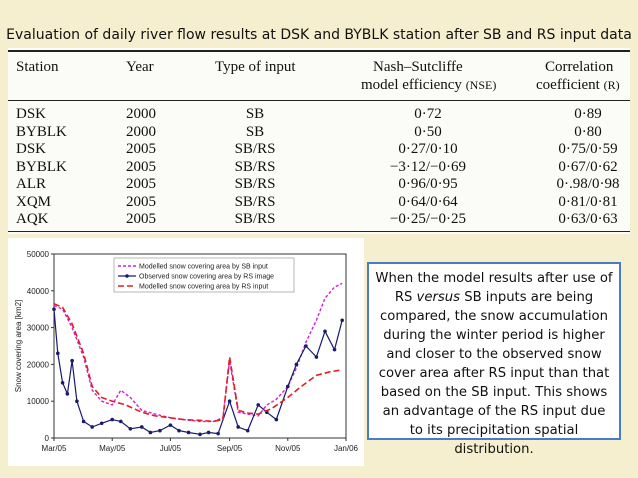  I want to click on table-cell-nse: 0·64/0·64, so click(428, 201).